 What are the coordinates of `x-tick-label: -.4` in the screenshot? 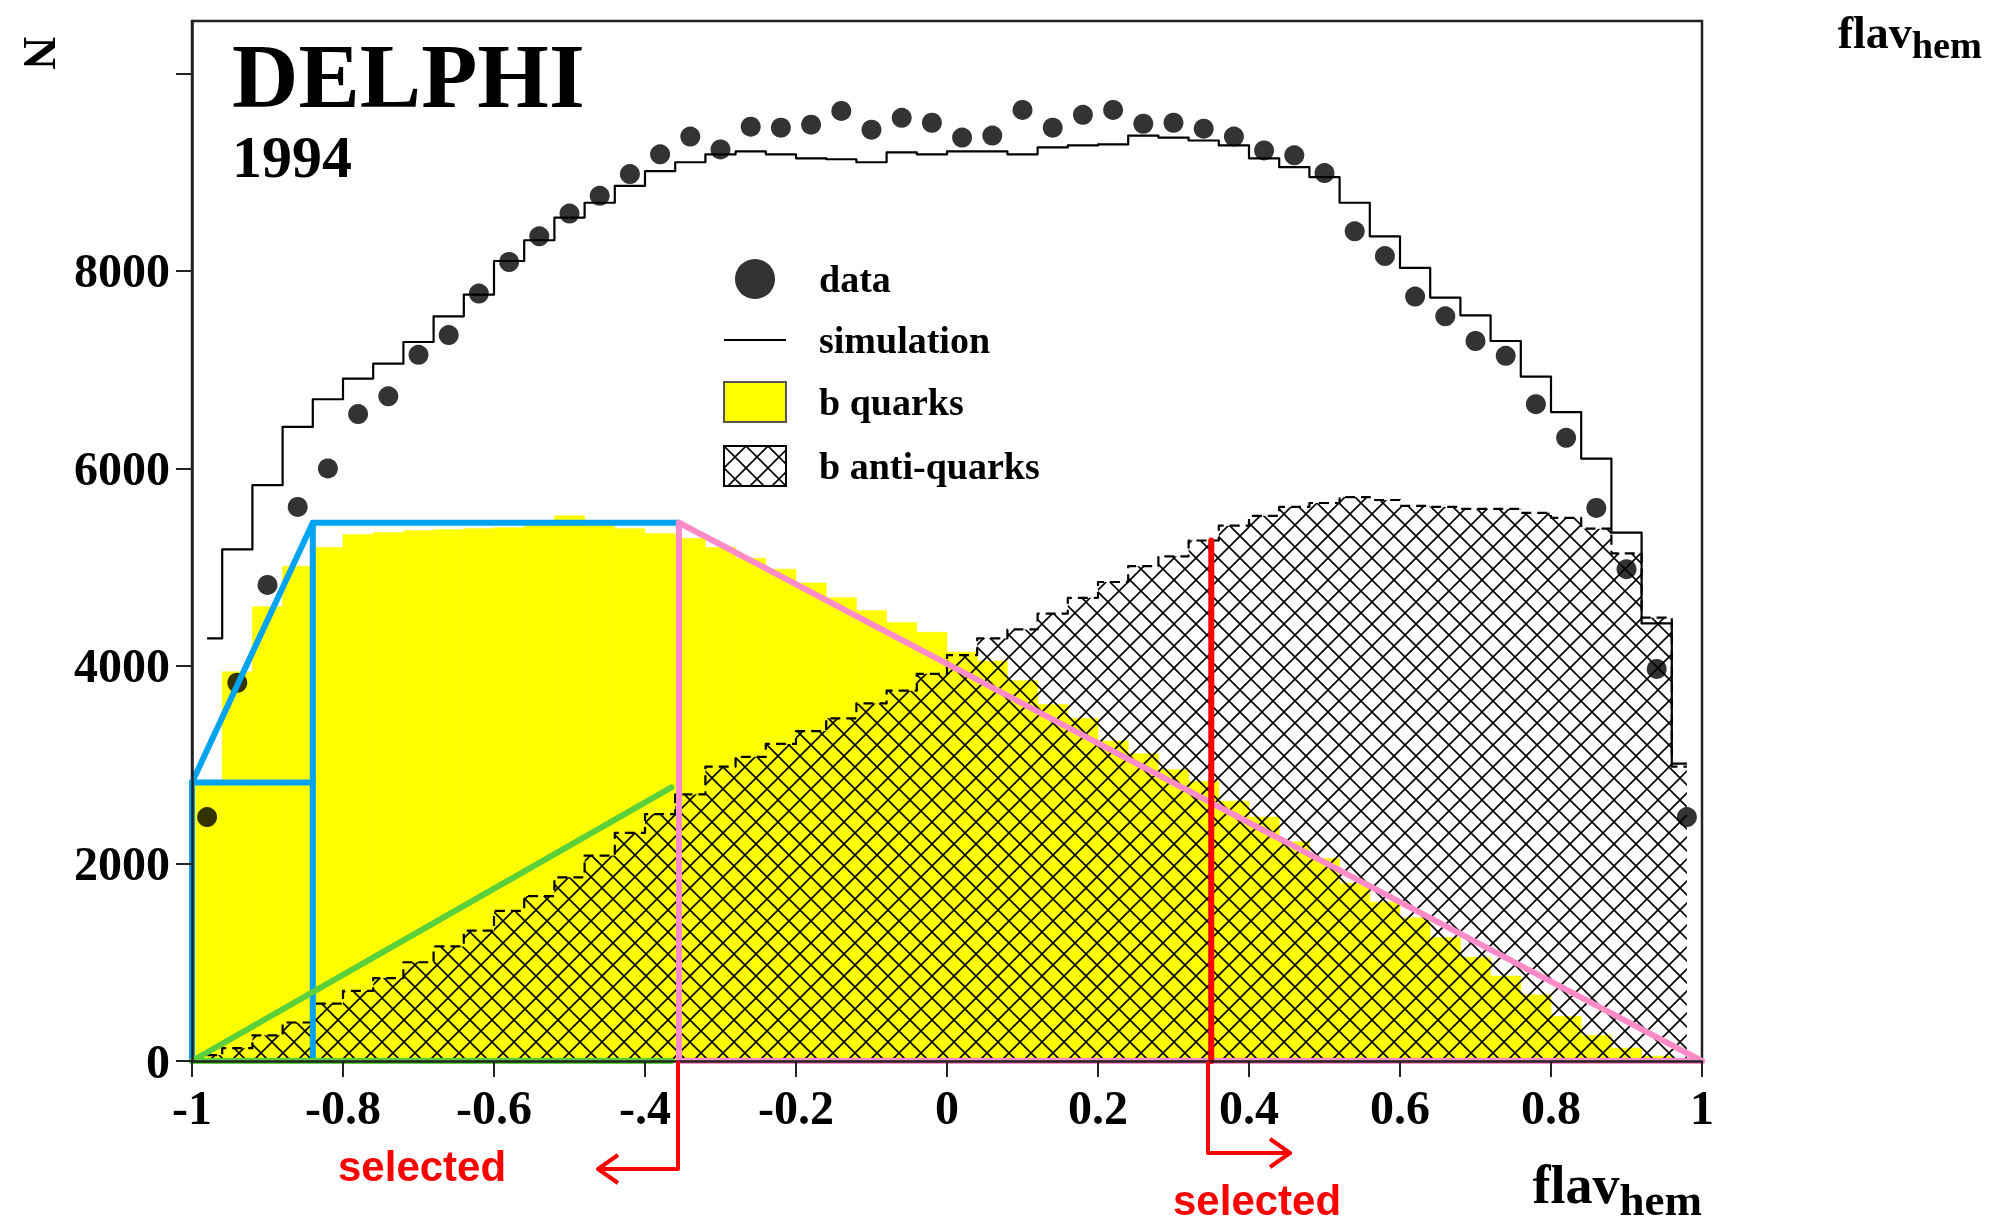 It's located at (645, 1107).